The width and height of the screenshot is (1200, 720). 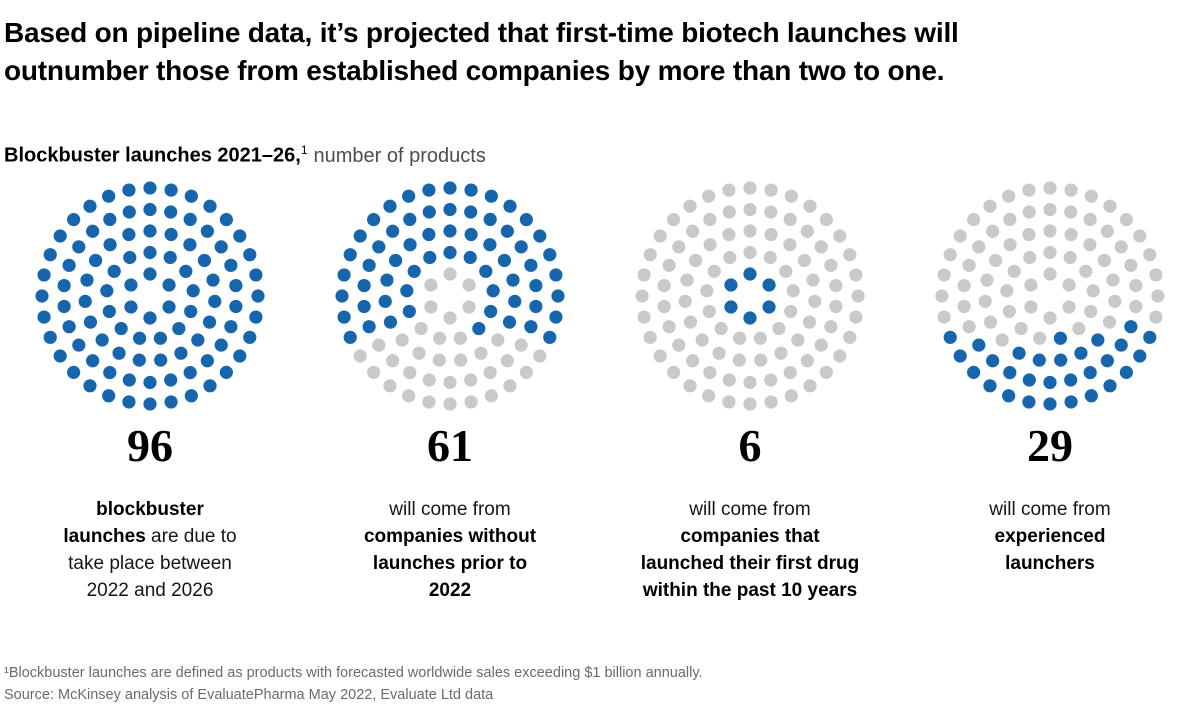 I want to click on group-value-total: 96, so click(x=150, y=445).